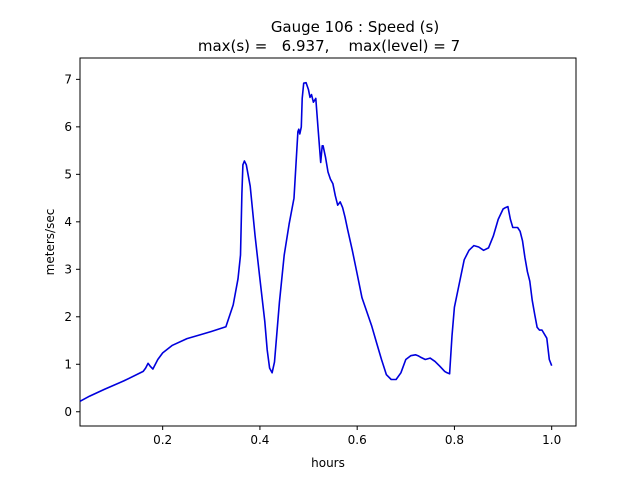 The height and width of the screenshot is (480, 640). I want to click on x-tick-label: 1.0, so click(551, 440).